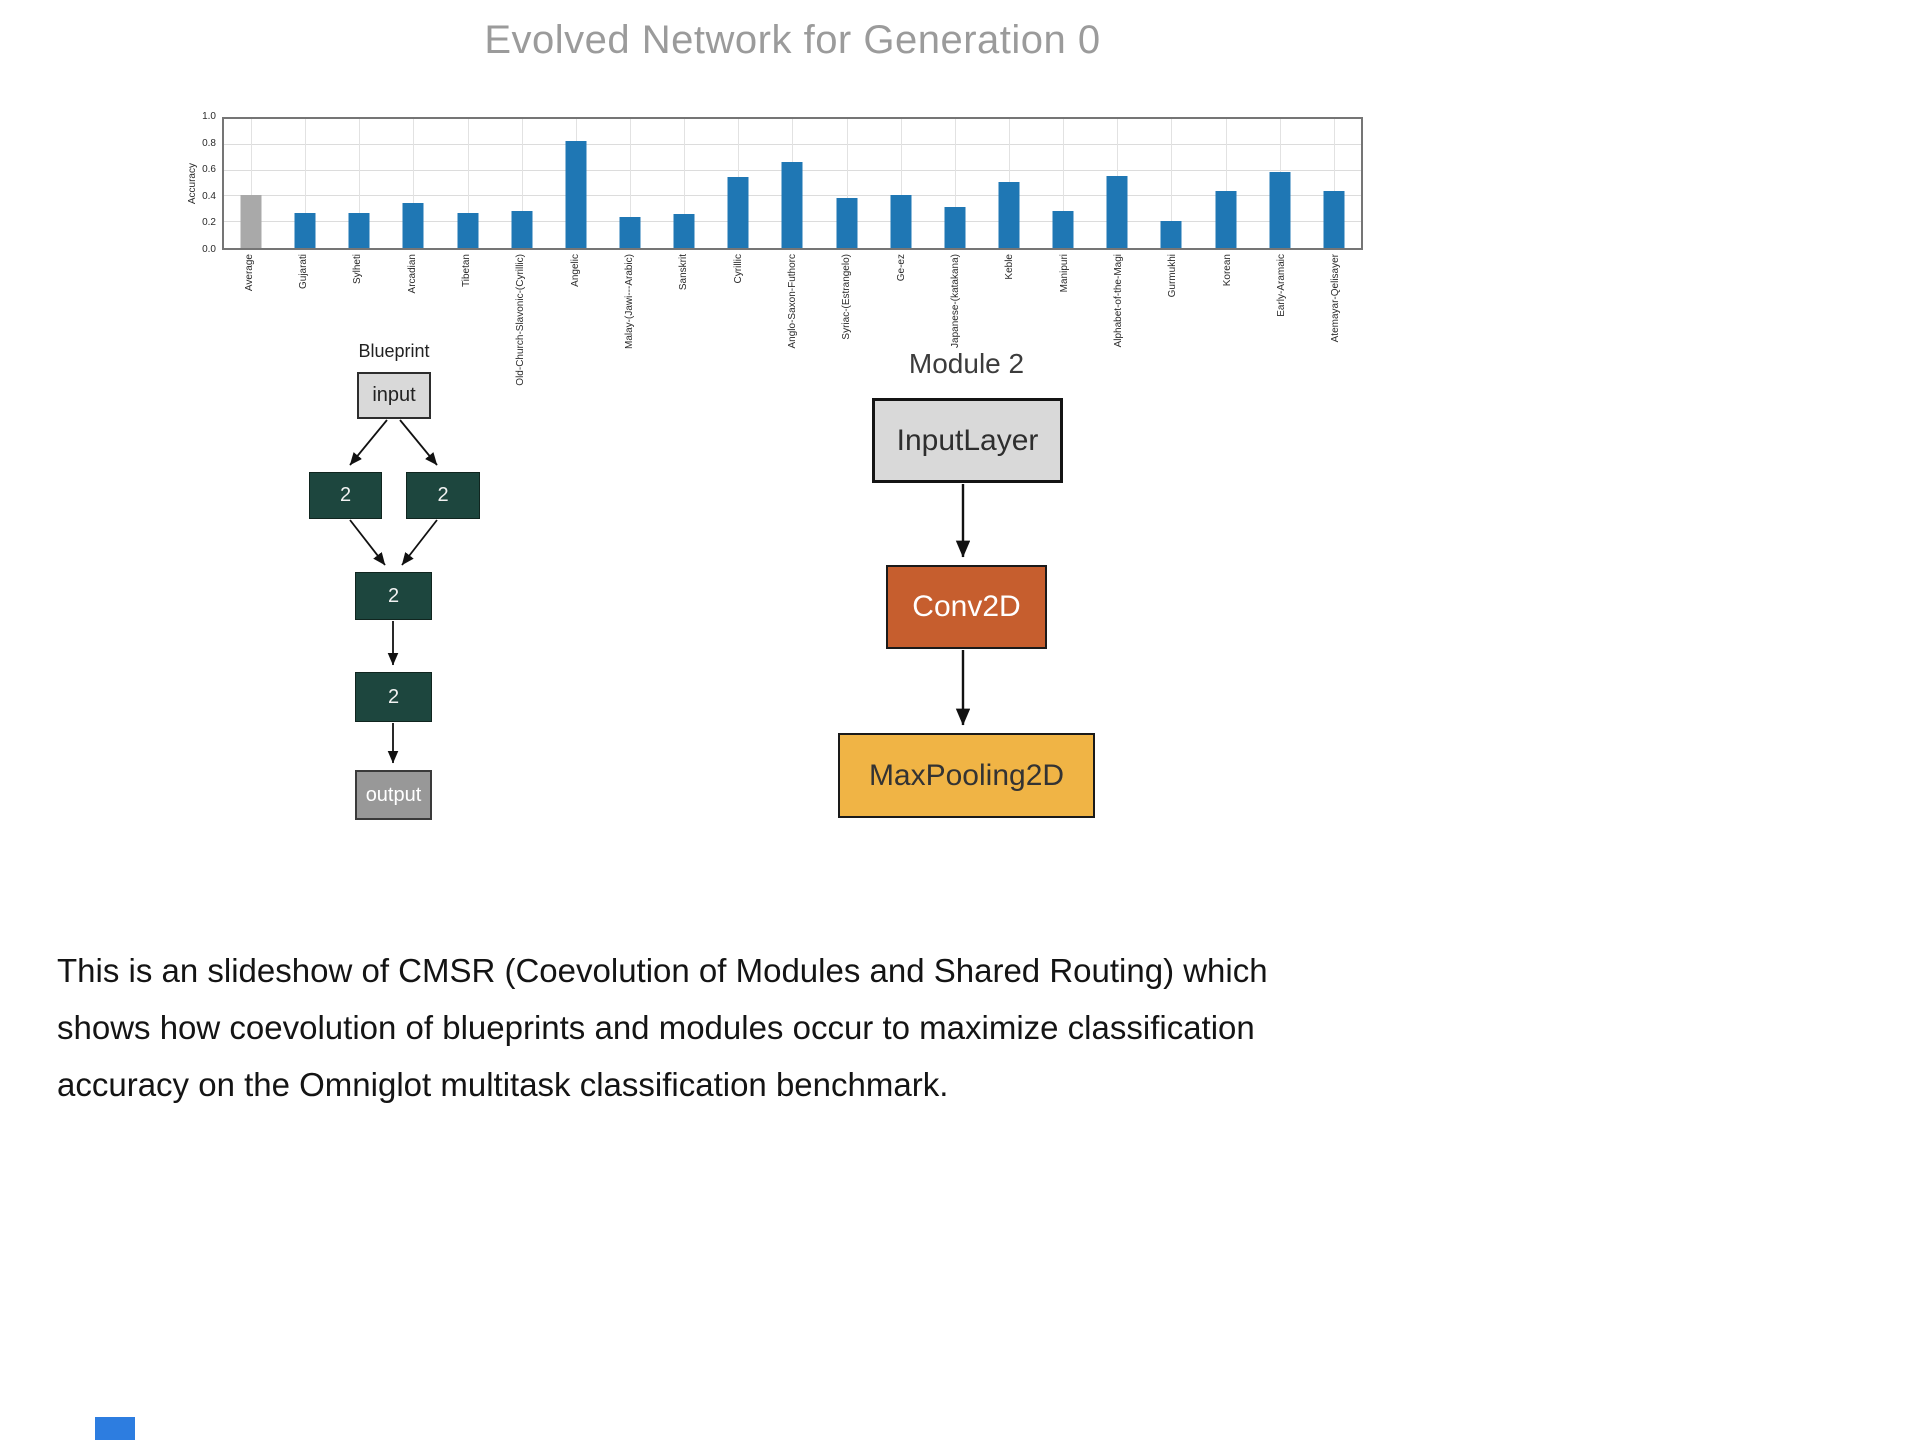  I want to click on x-tick-label: Cyrillic, so click(738, 268).